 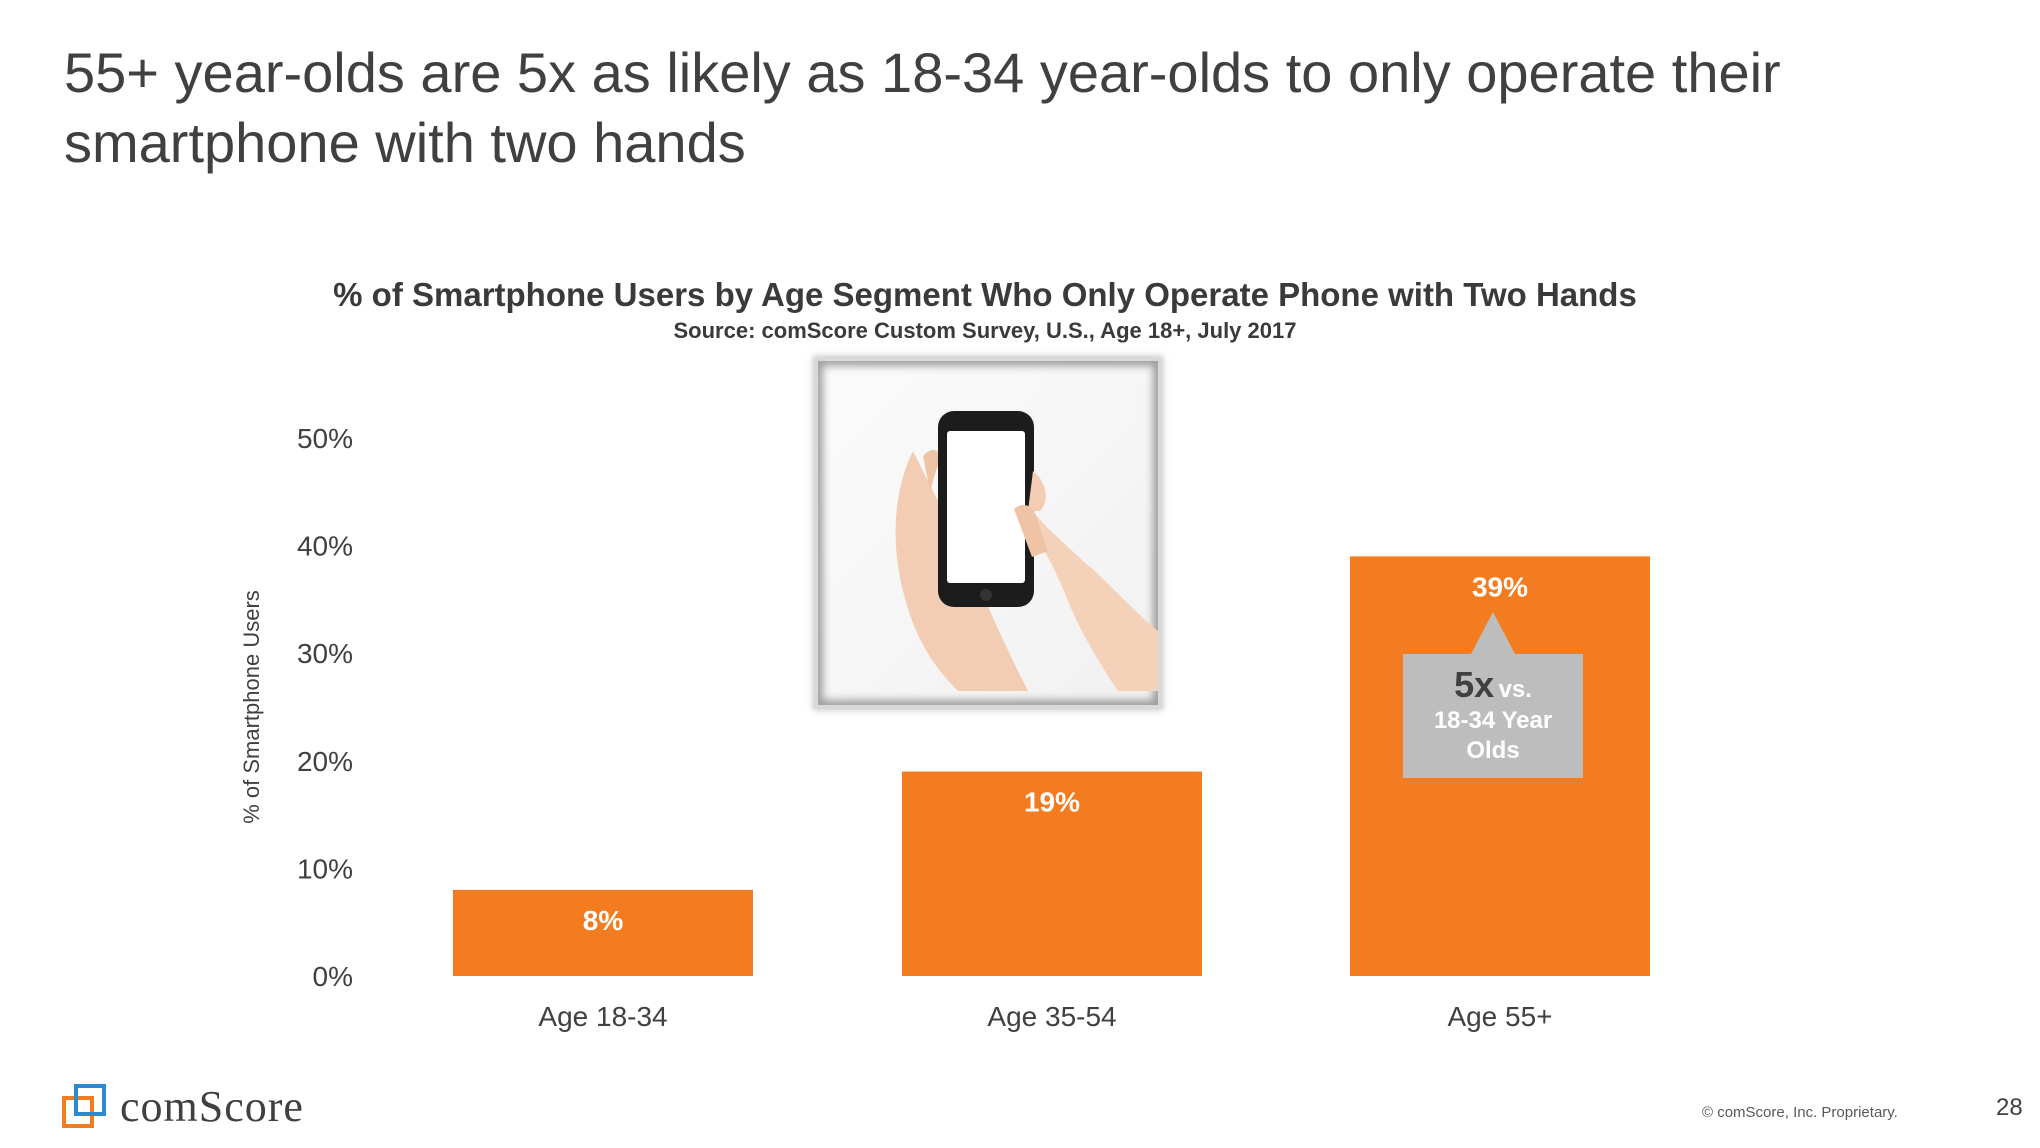 I want to click on bar-data-label: 39%, so click(x=1500, y=586).